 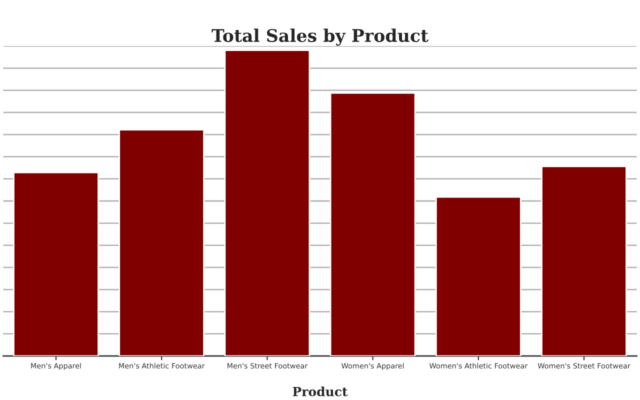 What do you see at coordinates (320, 391) in the screenshot?
I see `x-axis-title: Product` at bounding box center [320, 391].